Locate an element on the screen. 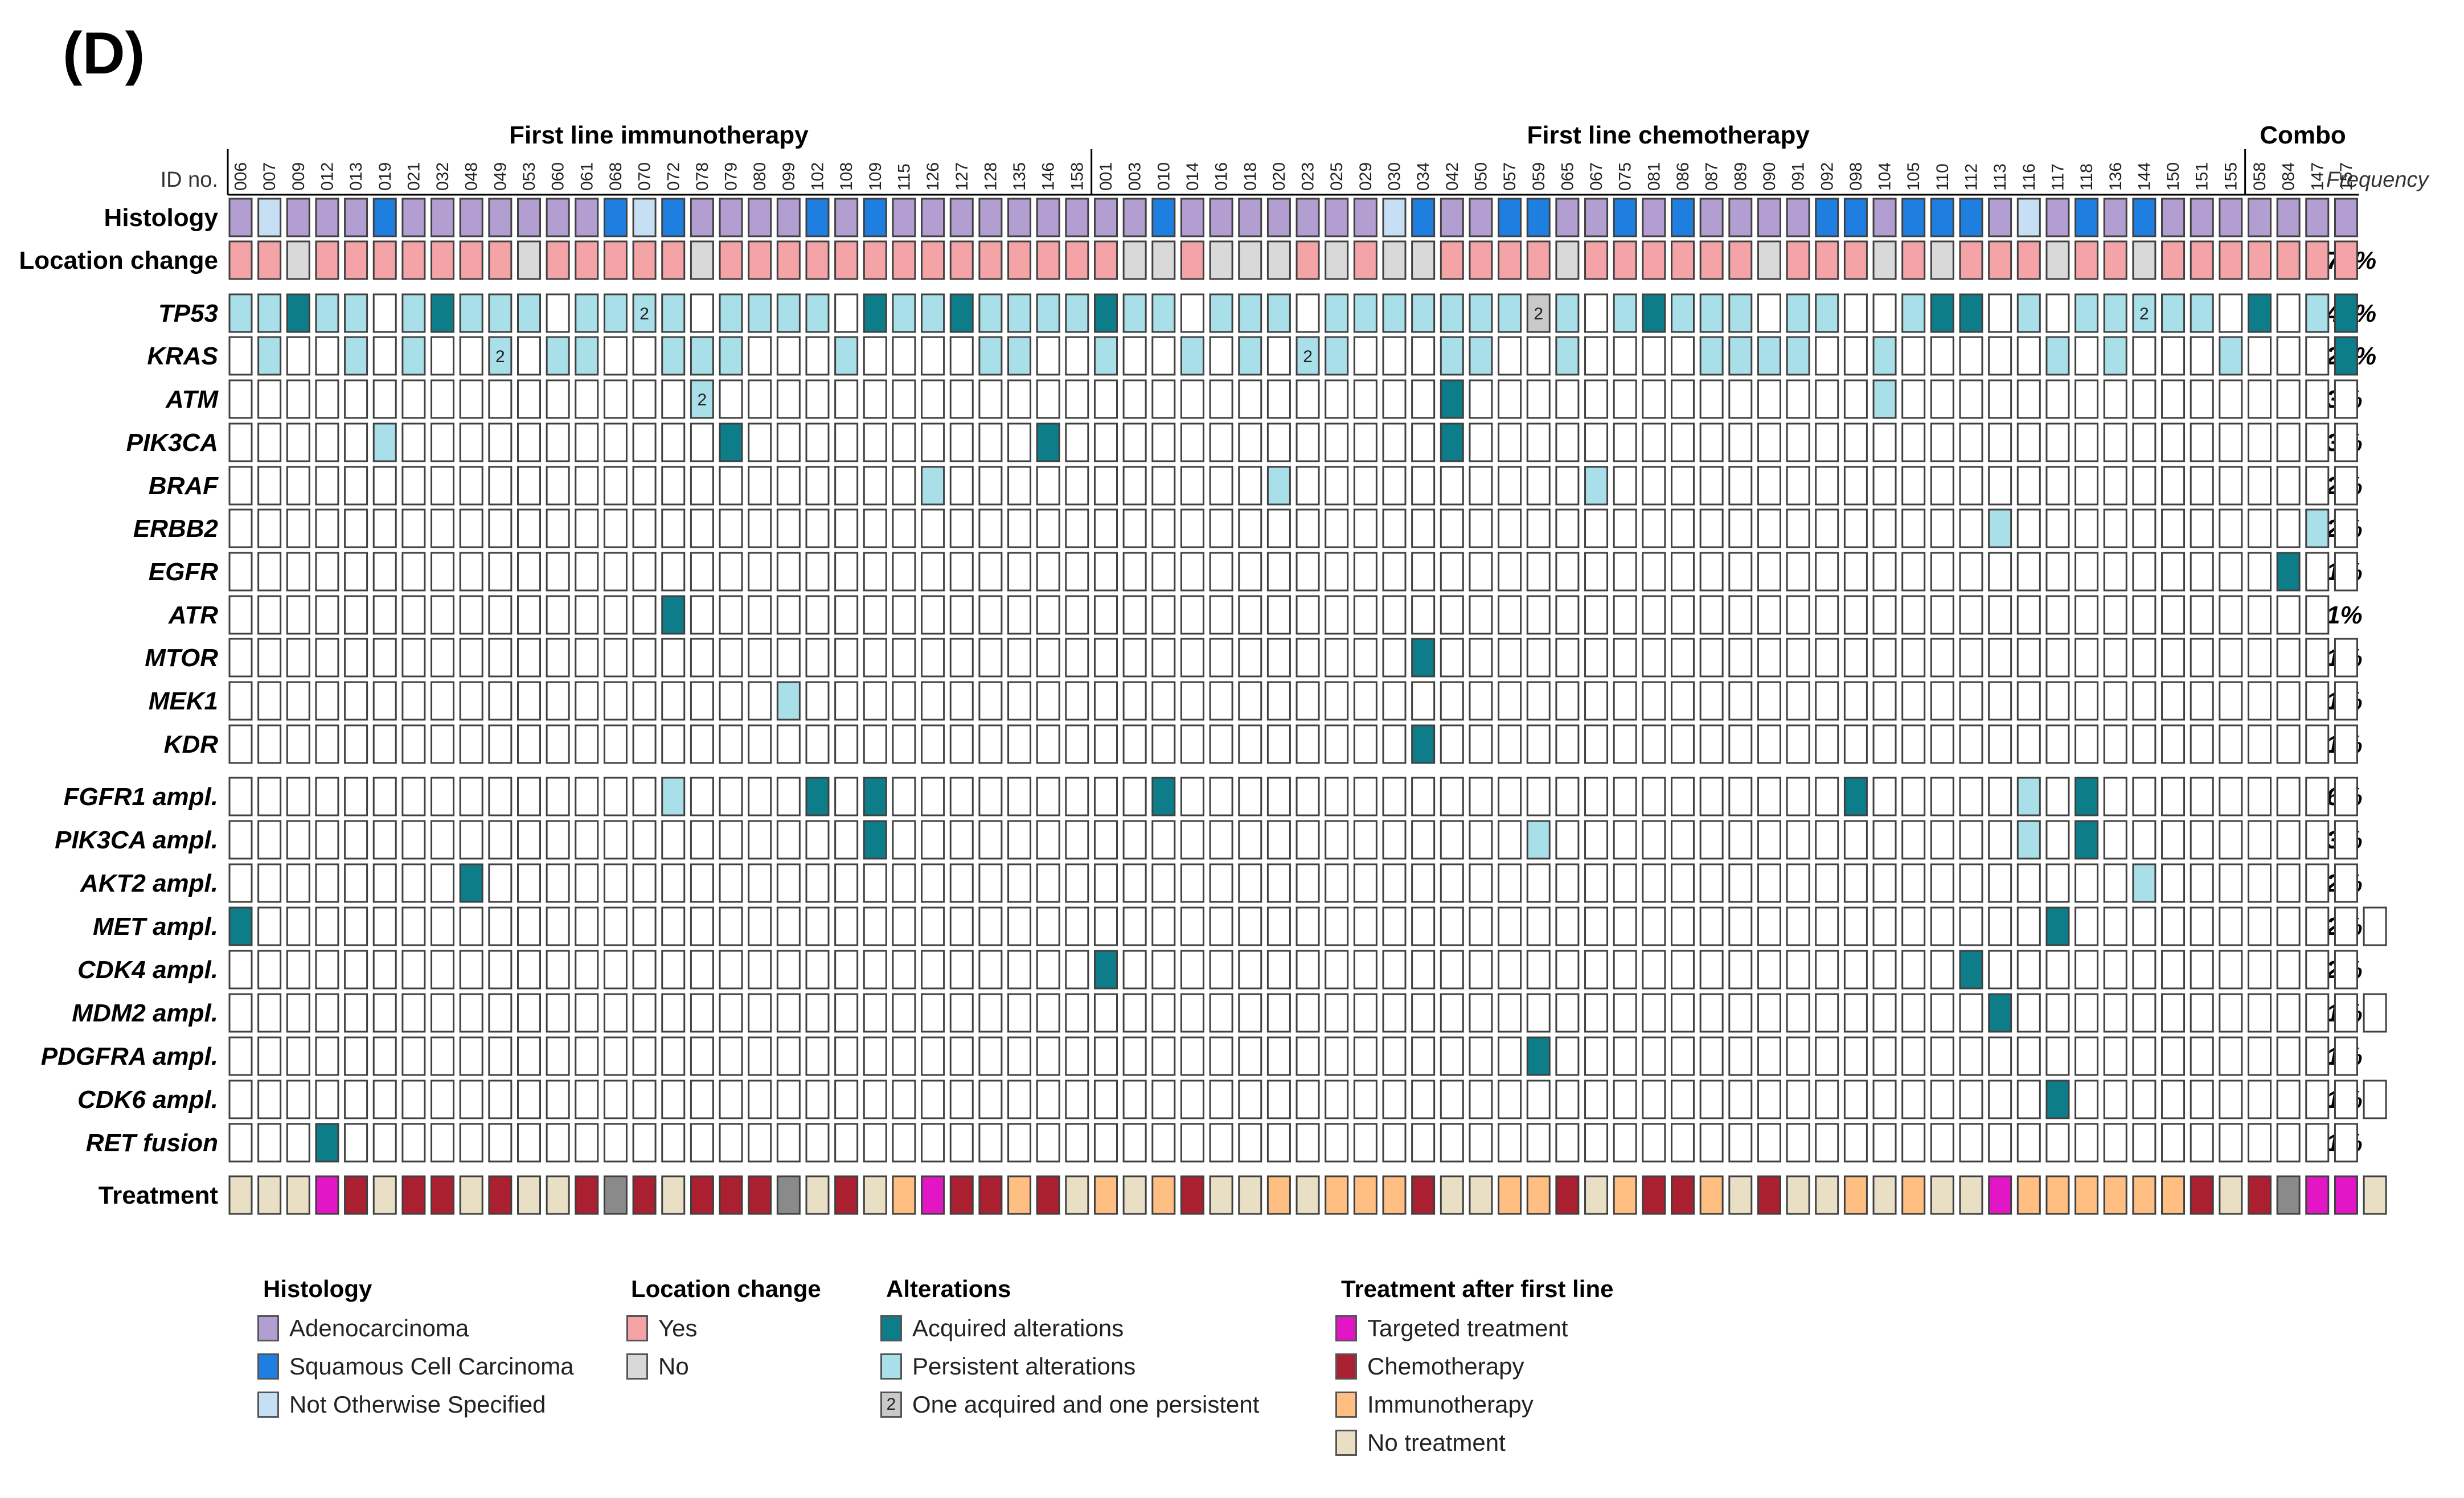  gene-label-mdm2-ampl: MDM2 ampl. is located at coordinates (145, 1013).